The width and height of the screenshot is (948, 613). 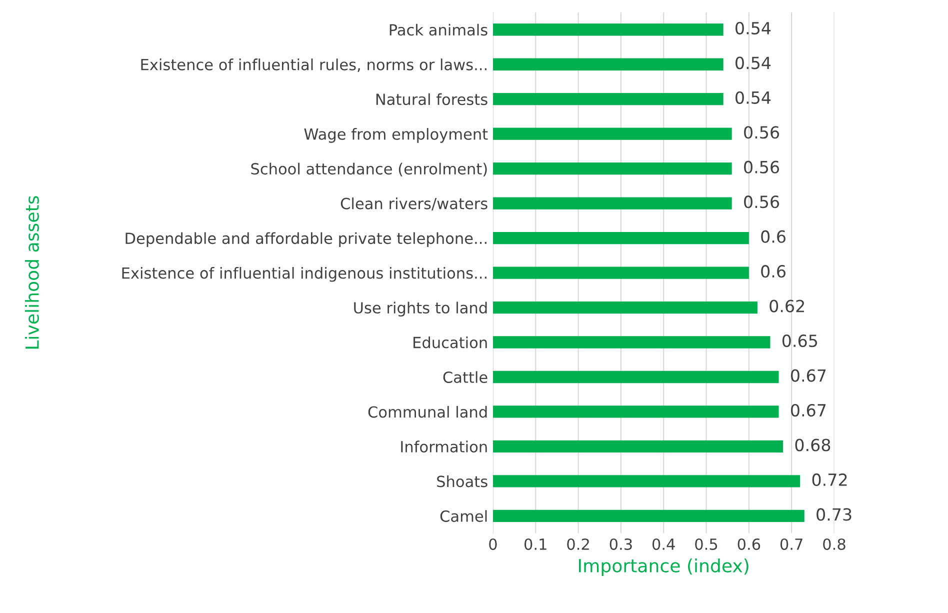 I want to click on y-tick-label: Education, so click(x=450, y=342).